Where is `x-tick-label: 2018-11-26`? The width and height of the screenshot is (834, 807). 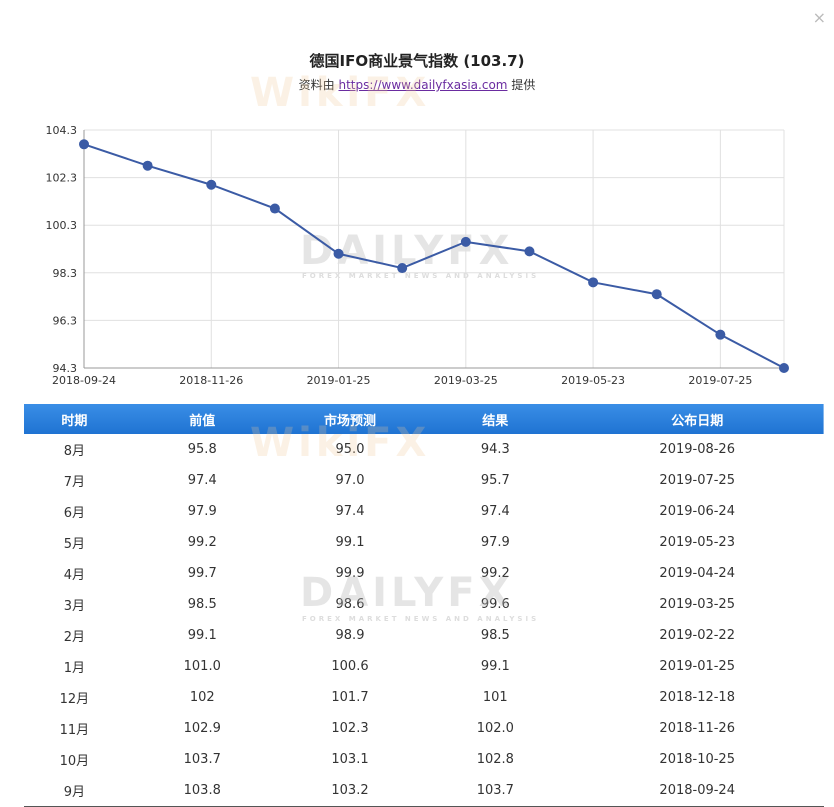
x-tick-label: 2018-11-26 is located at coordinates (211, 380).